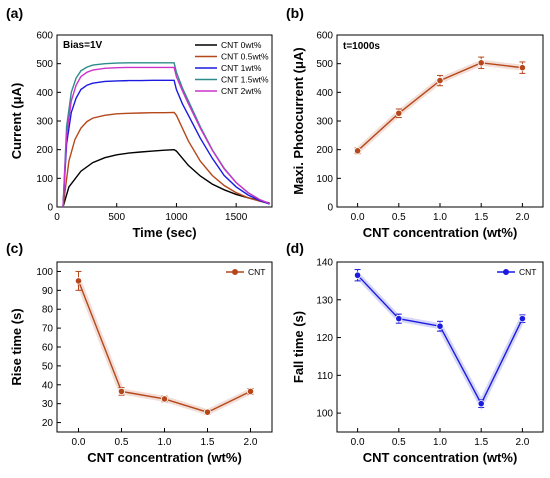 The width and height of the screenshot is (550, 478). I want to click on y-axis-label: Fall time (s), so click(298, 347).